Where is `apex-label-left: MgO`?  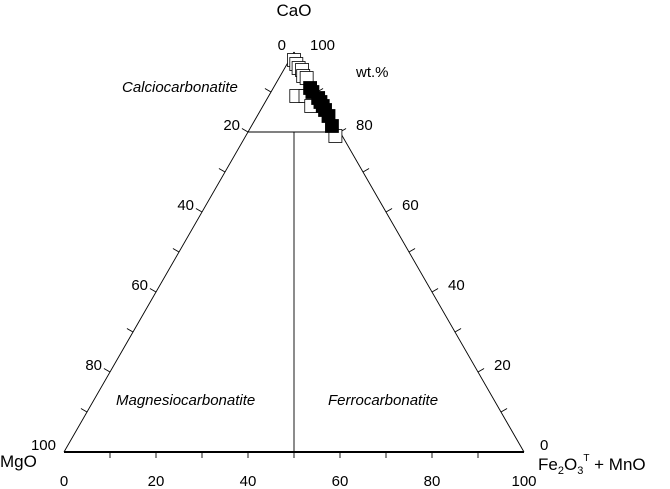
apex-label-left: MgO is located at coordinates (18, 461).